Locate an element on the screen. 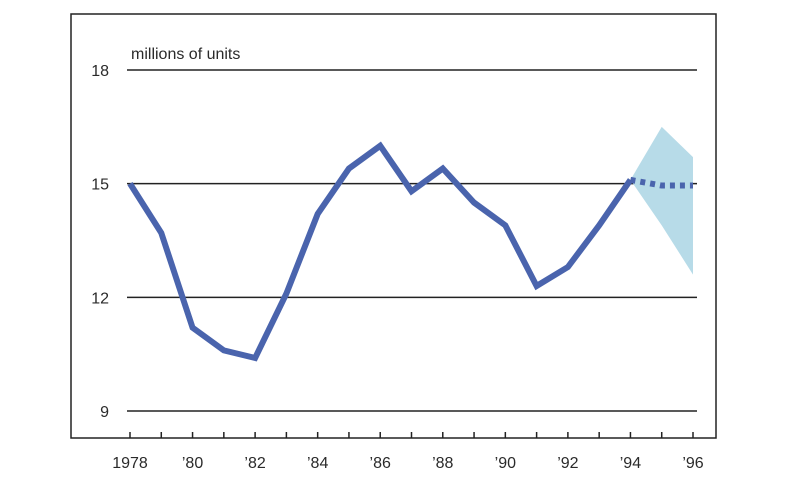 This screenshot has height=486, width=800. y-tick-label: 18 is located at coordinates (100, 71).